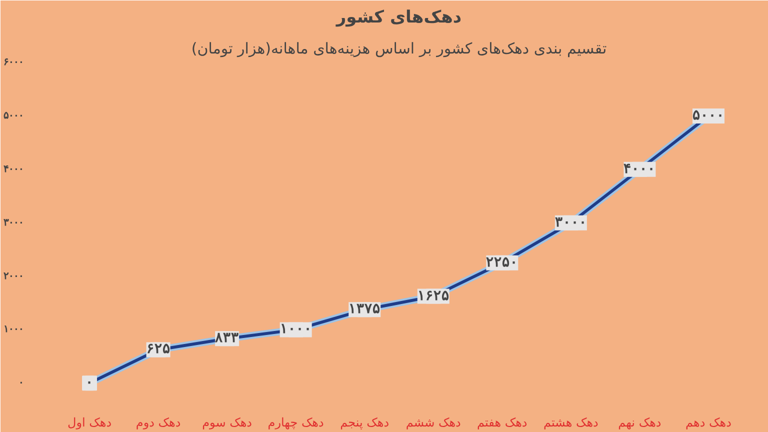  Describe the element at coordinates (365, 423) in the screenshot. I see `x-tick-label: دهک پنجم` at that location.